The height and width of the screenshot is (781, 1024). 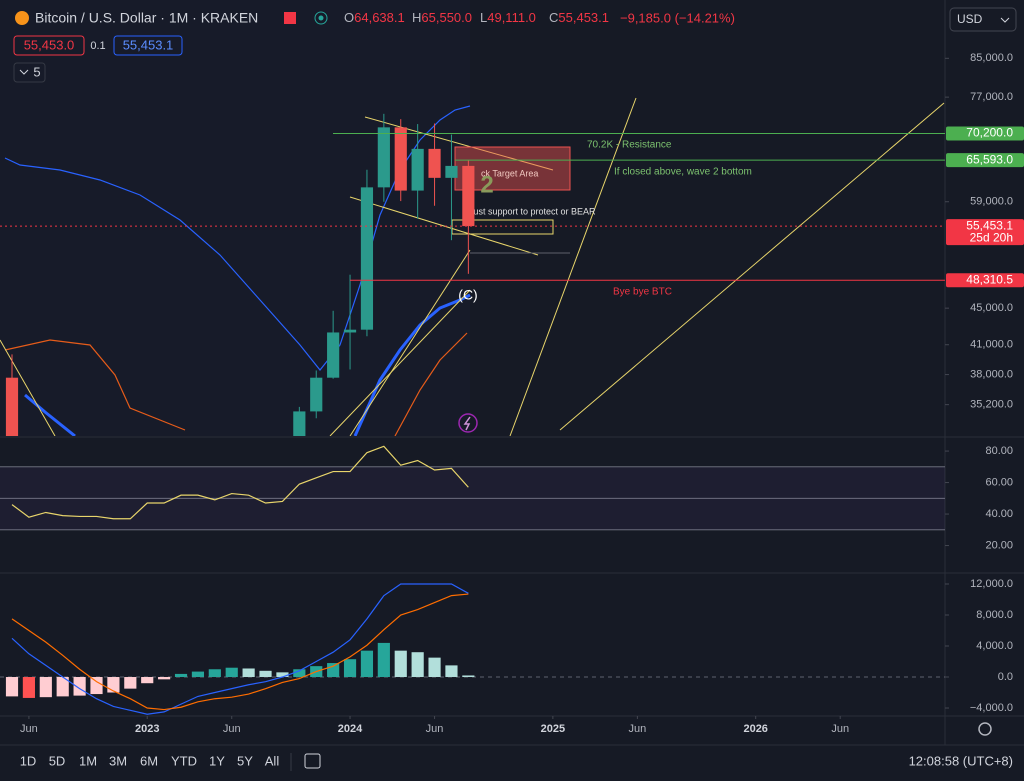 What do you see at coordinates (994, 615) in the screenshot?
I see `y-tick-label: 8,000.0` at bounding box center [994, 615].